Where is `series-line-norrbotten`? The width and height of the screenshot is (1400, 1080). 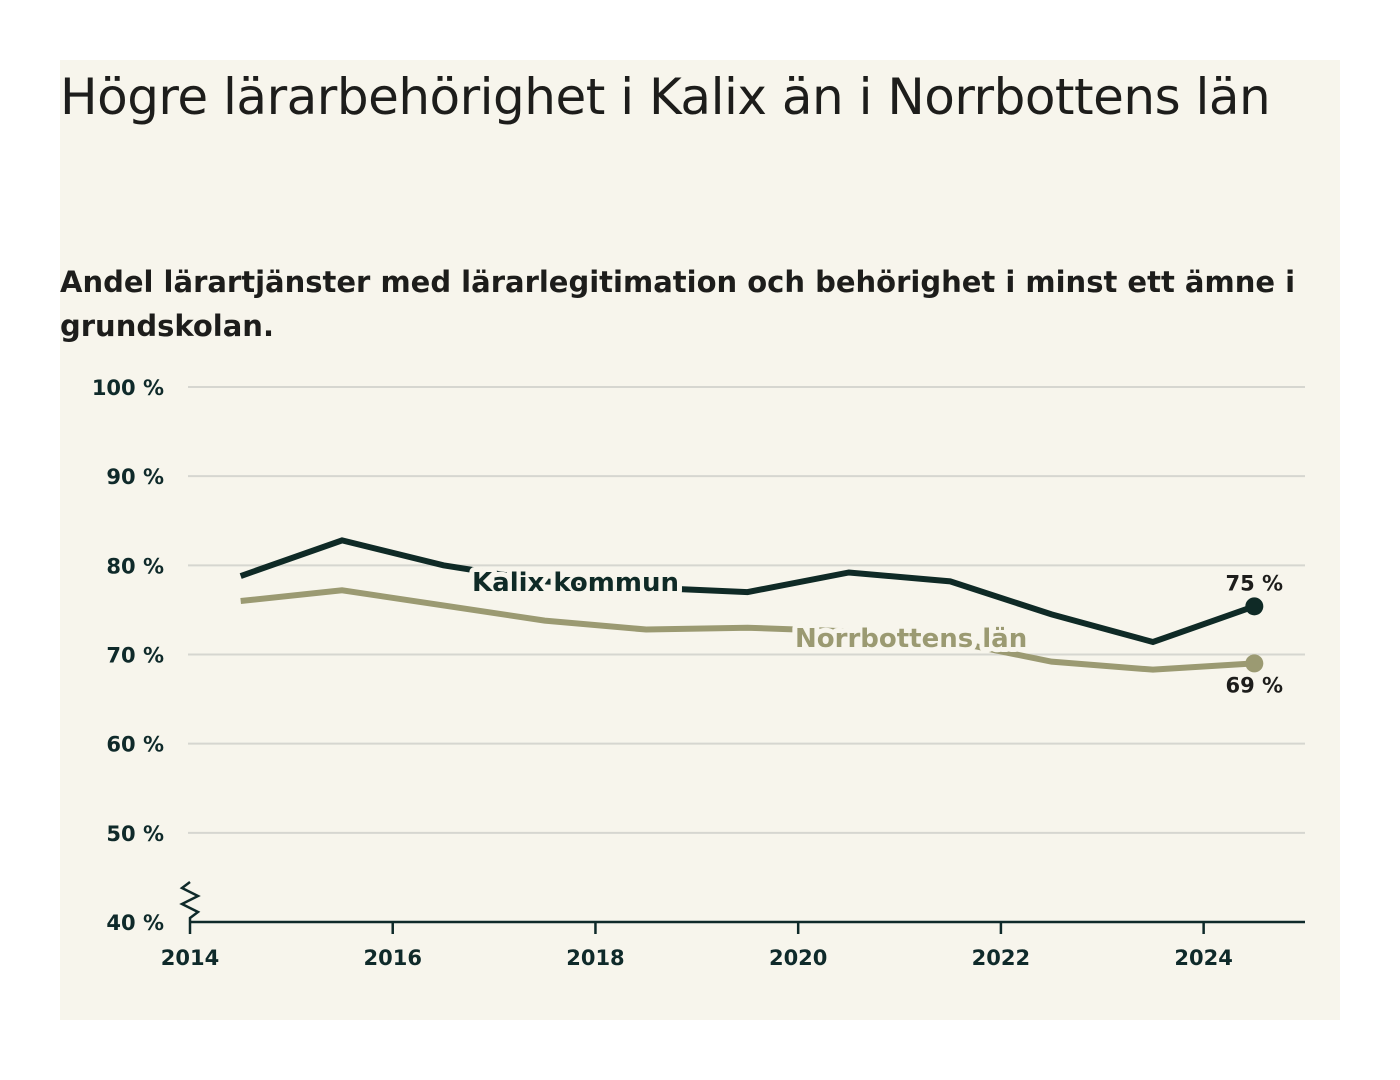 series-line-norrbotten is located at coordinates (747, 630).